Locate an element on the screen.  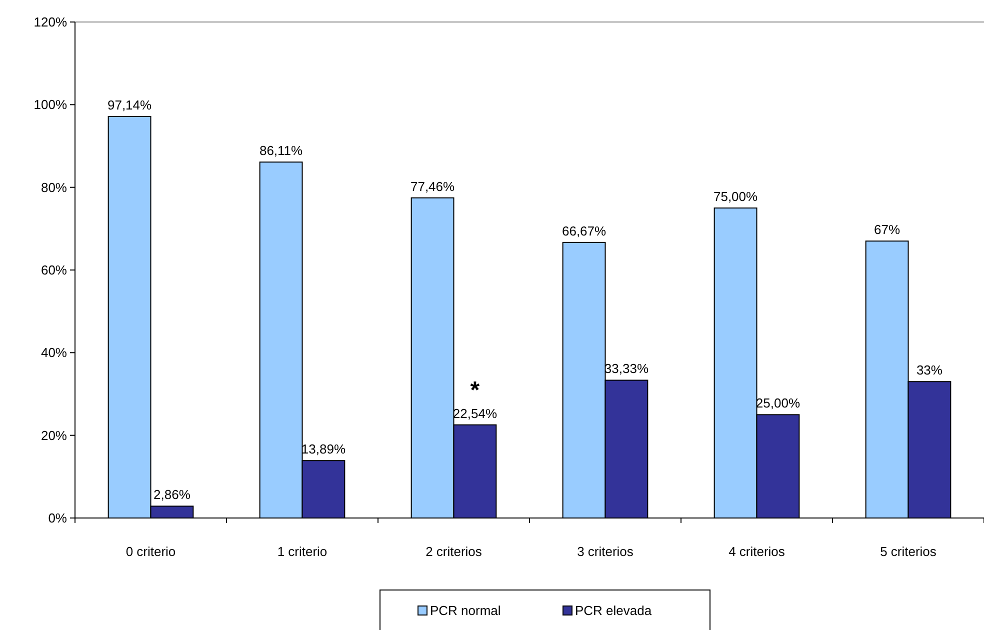
y-tick-label: 60% is located at coordinates (54, 270).